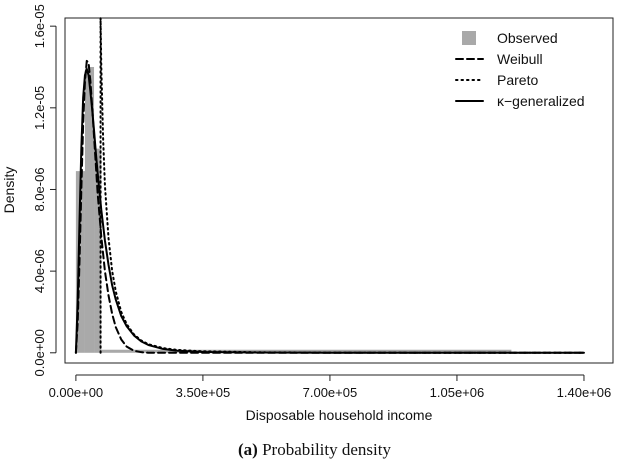  I want to click on caption-text: Probability density, so click(326, 449).